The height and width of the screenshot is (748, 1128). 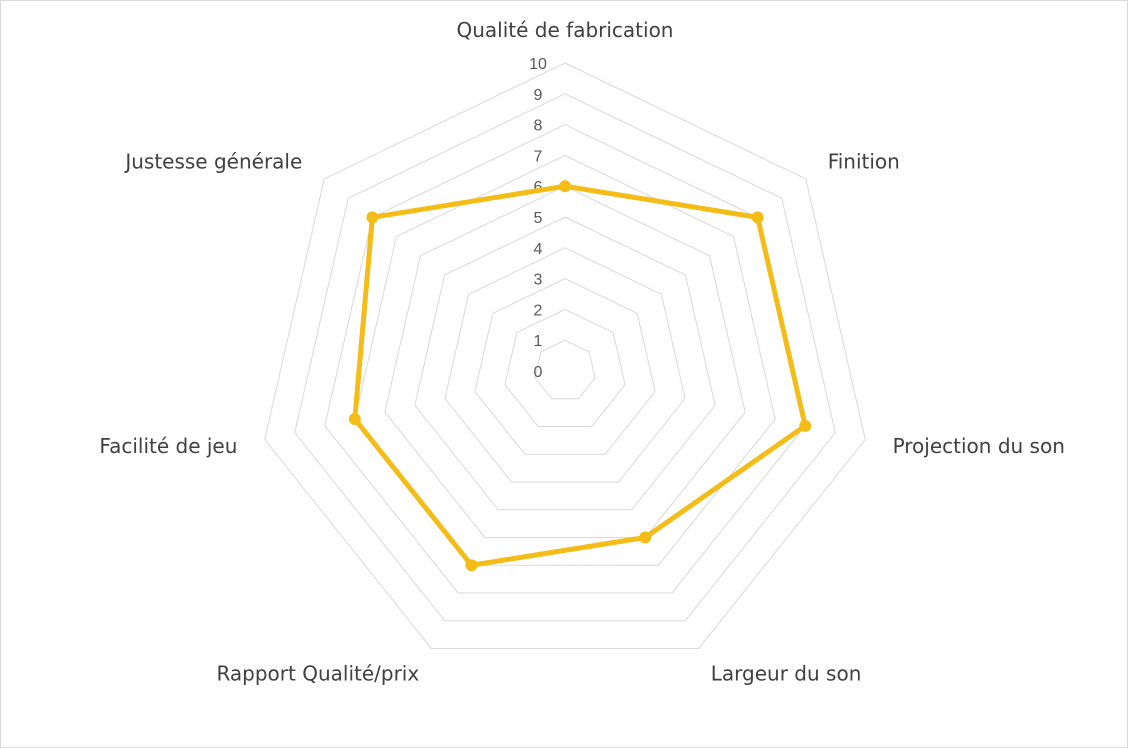 I want to click on category-label: Largeur du son, so click(x=786, y=674).